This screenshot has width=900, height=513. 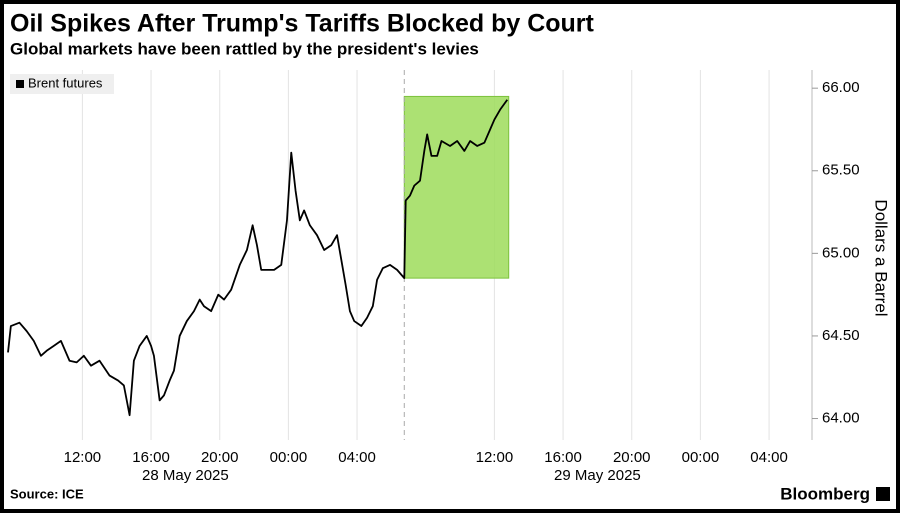 I want to click on y-tick-label: 64.00, so click(x=841, y=417).